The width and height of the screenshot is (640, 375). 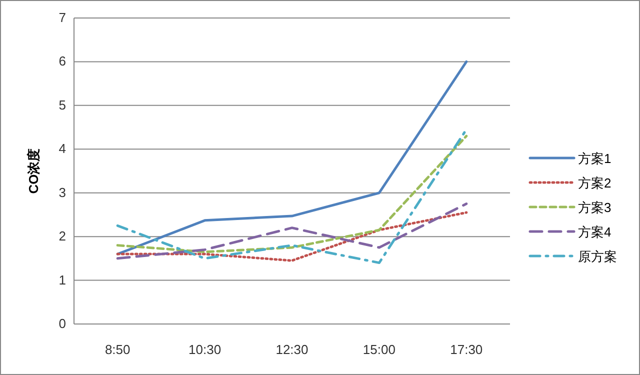 I want to click on x-tick-label: 12:30, so click(x=292, y=349).